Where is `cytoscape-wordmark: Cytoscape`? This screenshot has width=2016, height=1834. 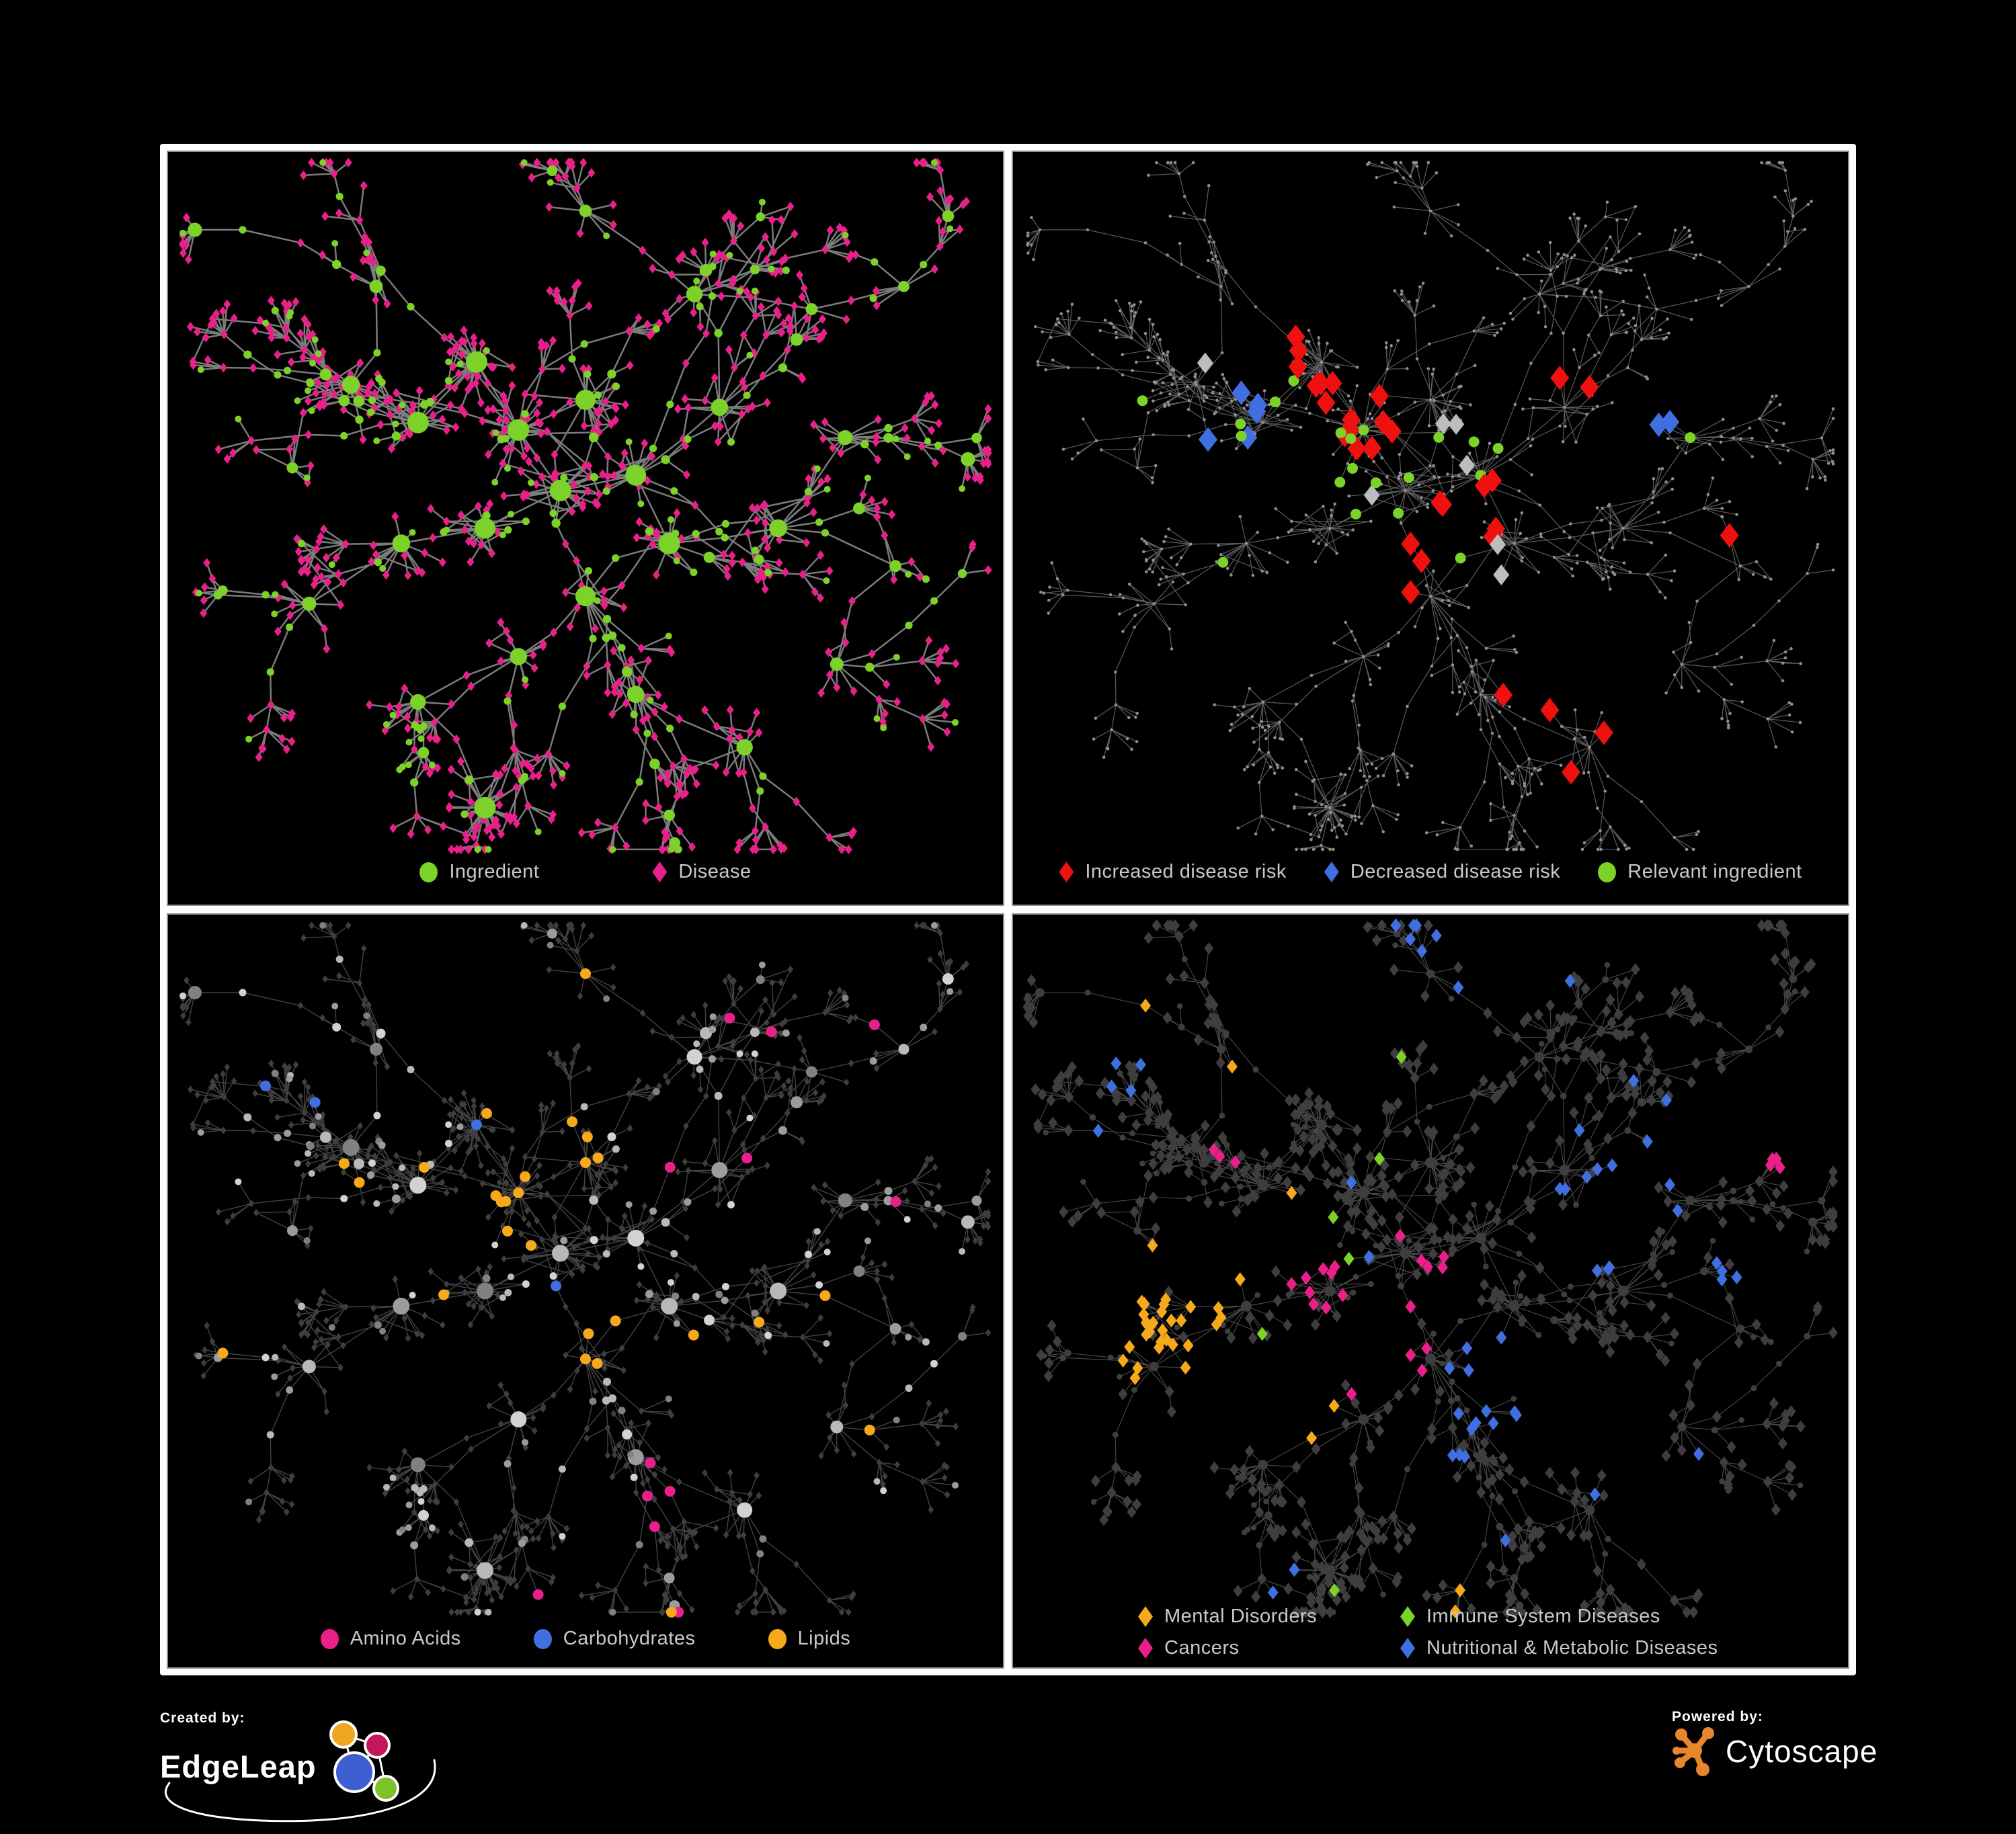 cytoscape-wordmark: Cytoscape is located at coordinates (1802, 1751).